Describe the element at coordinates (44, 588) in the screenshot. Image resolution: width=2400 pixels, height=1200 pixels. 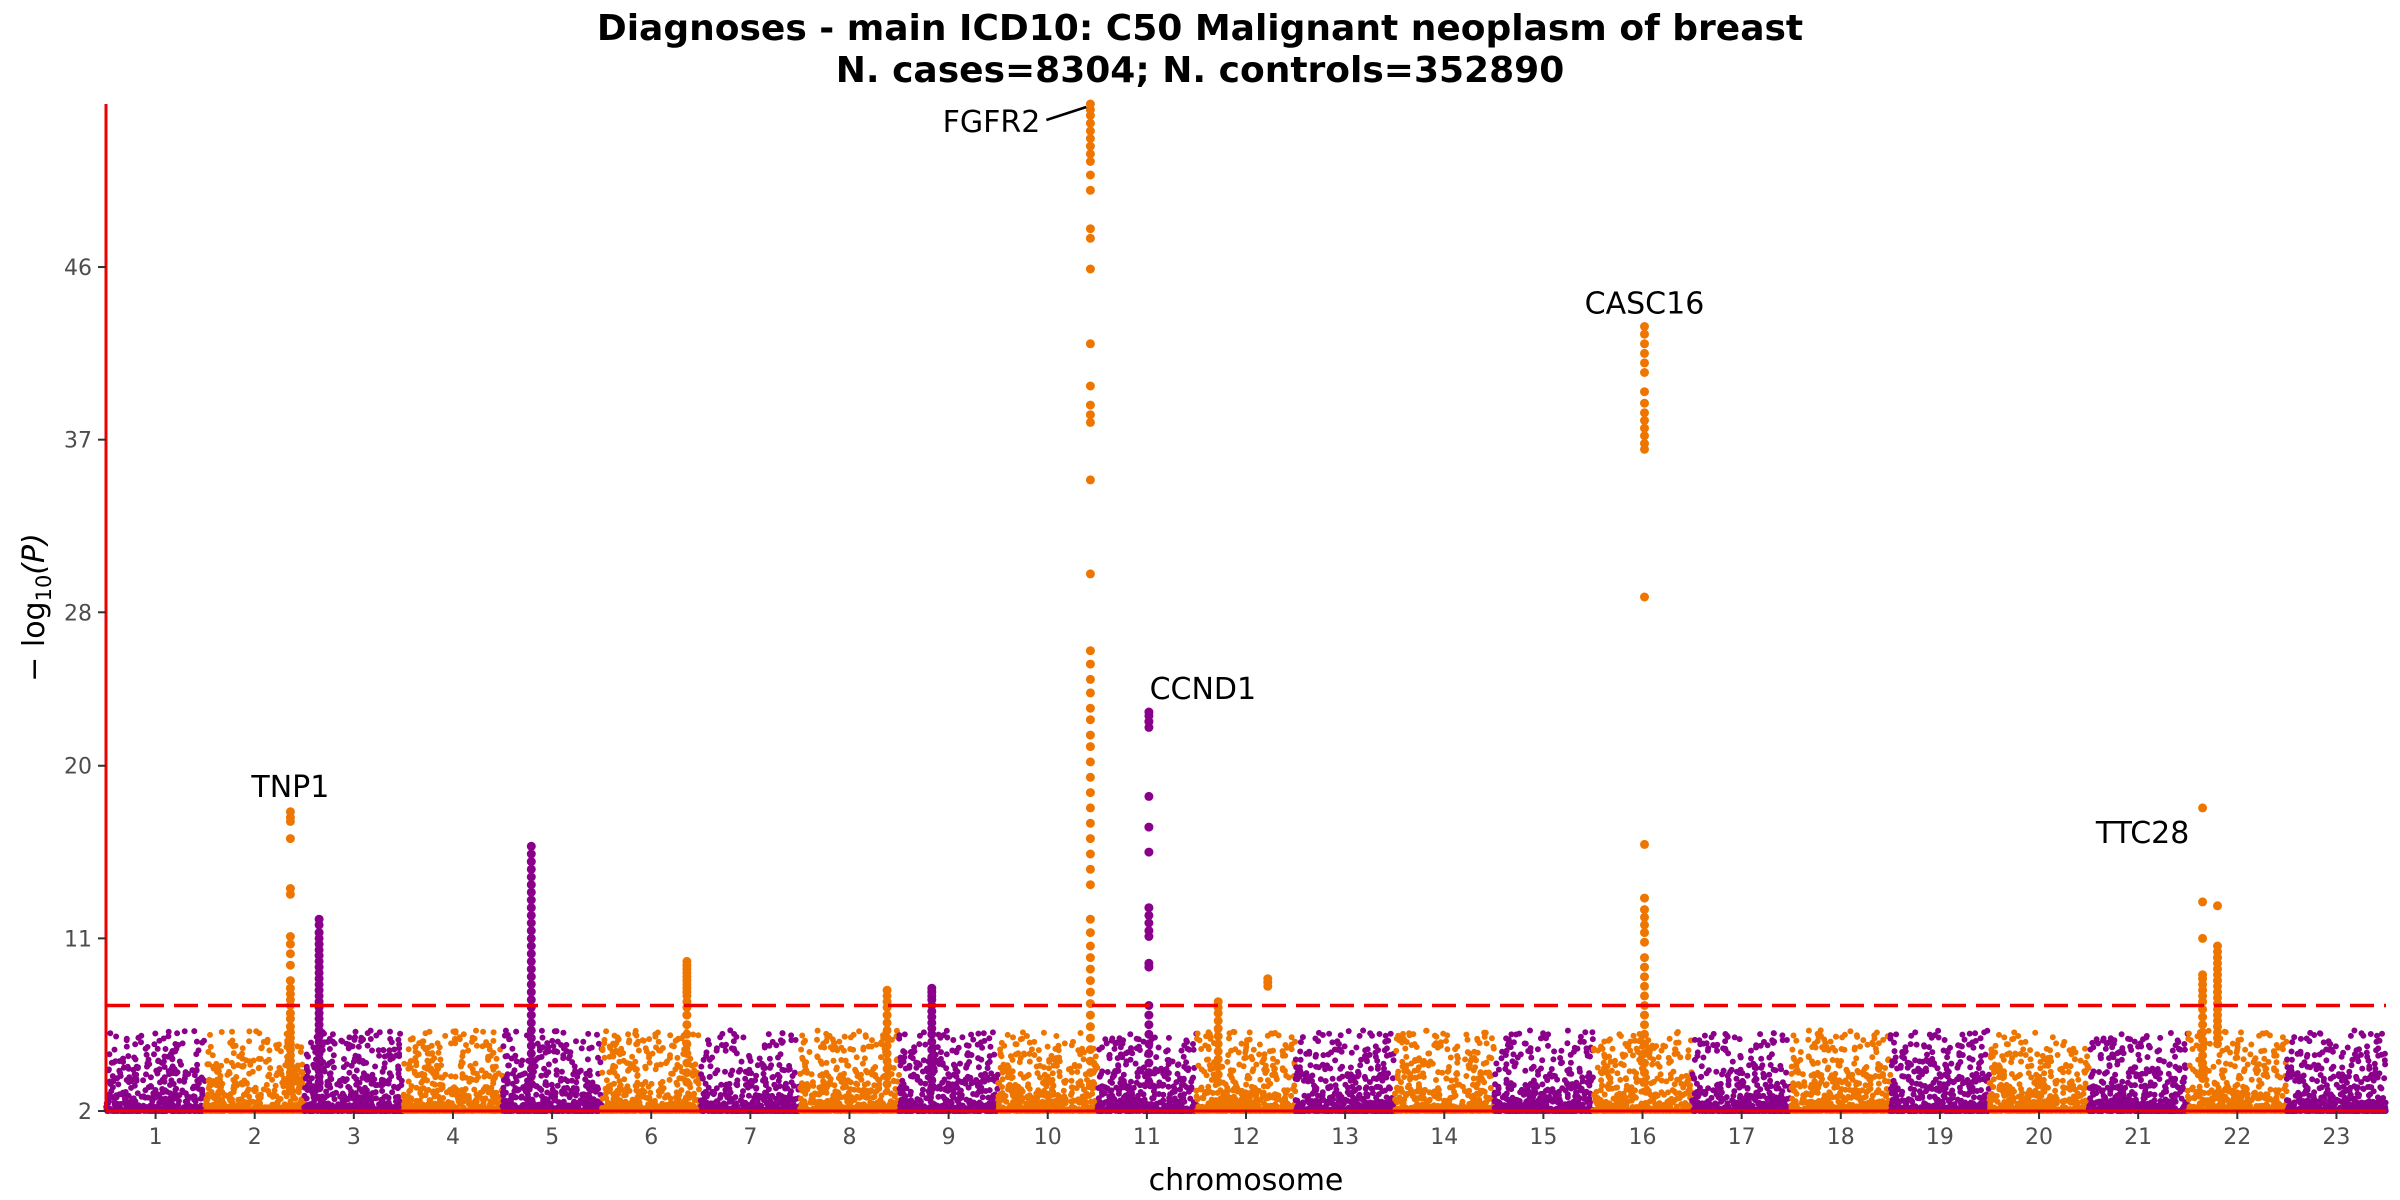
I see `y-axis-title-subscript: 10` at that location.